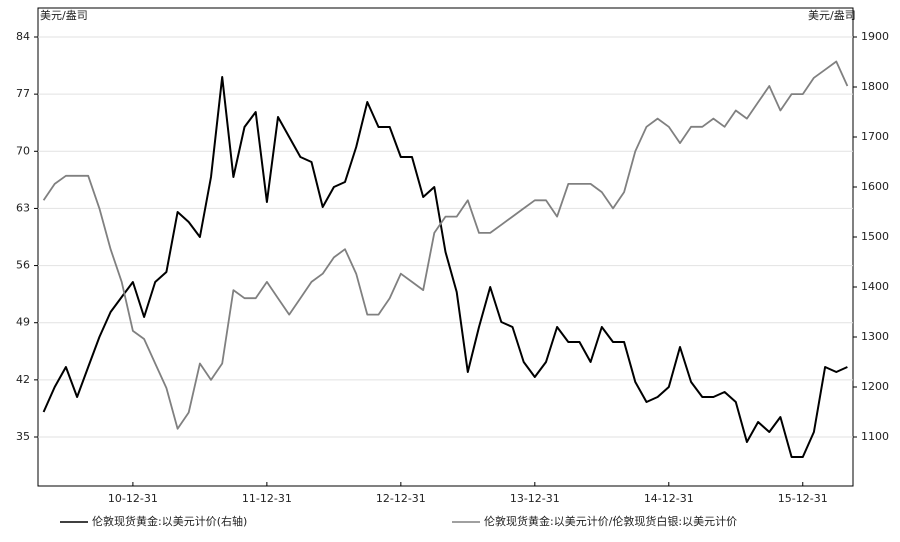 The width and height of the screenshot is (900, 542). Describe the element at coordinates (169, 521) in the screenshot. I see `legend-label: 伦敦现货黄金:以美元计价(右轴)` at that location.